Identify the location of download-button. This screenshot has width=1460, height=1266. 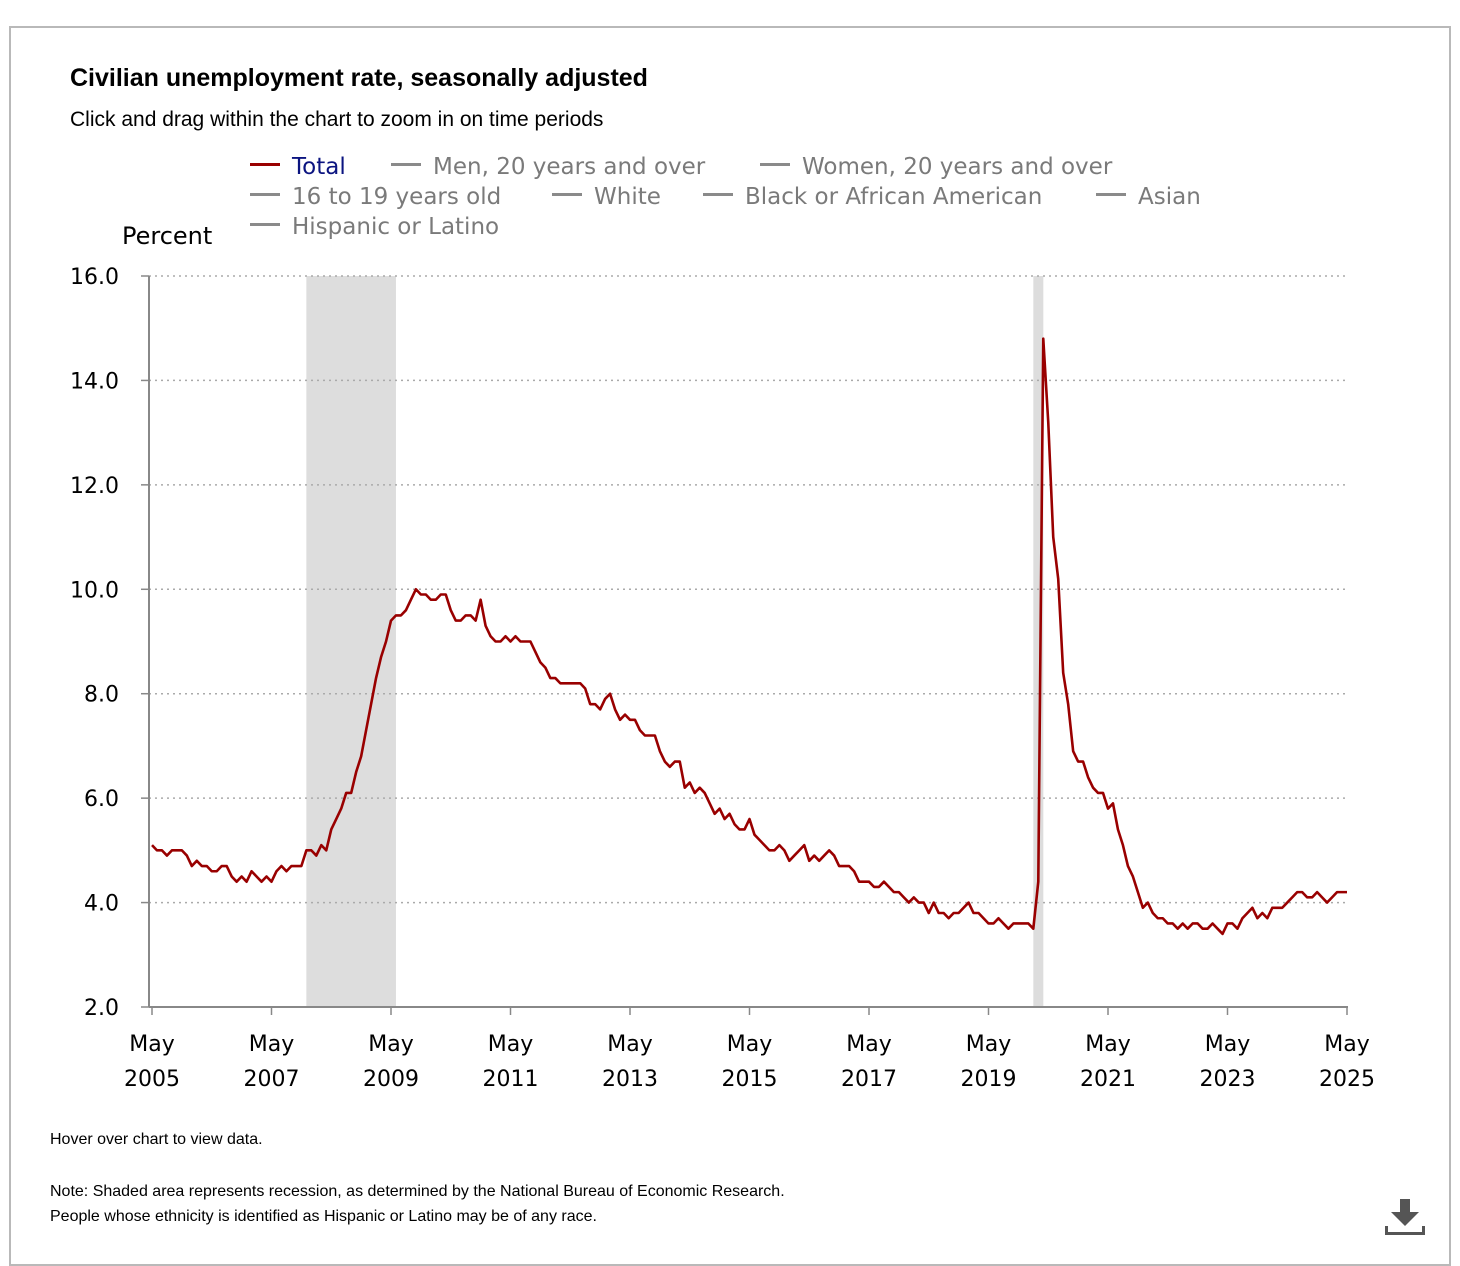
(1405, 1218).